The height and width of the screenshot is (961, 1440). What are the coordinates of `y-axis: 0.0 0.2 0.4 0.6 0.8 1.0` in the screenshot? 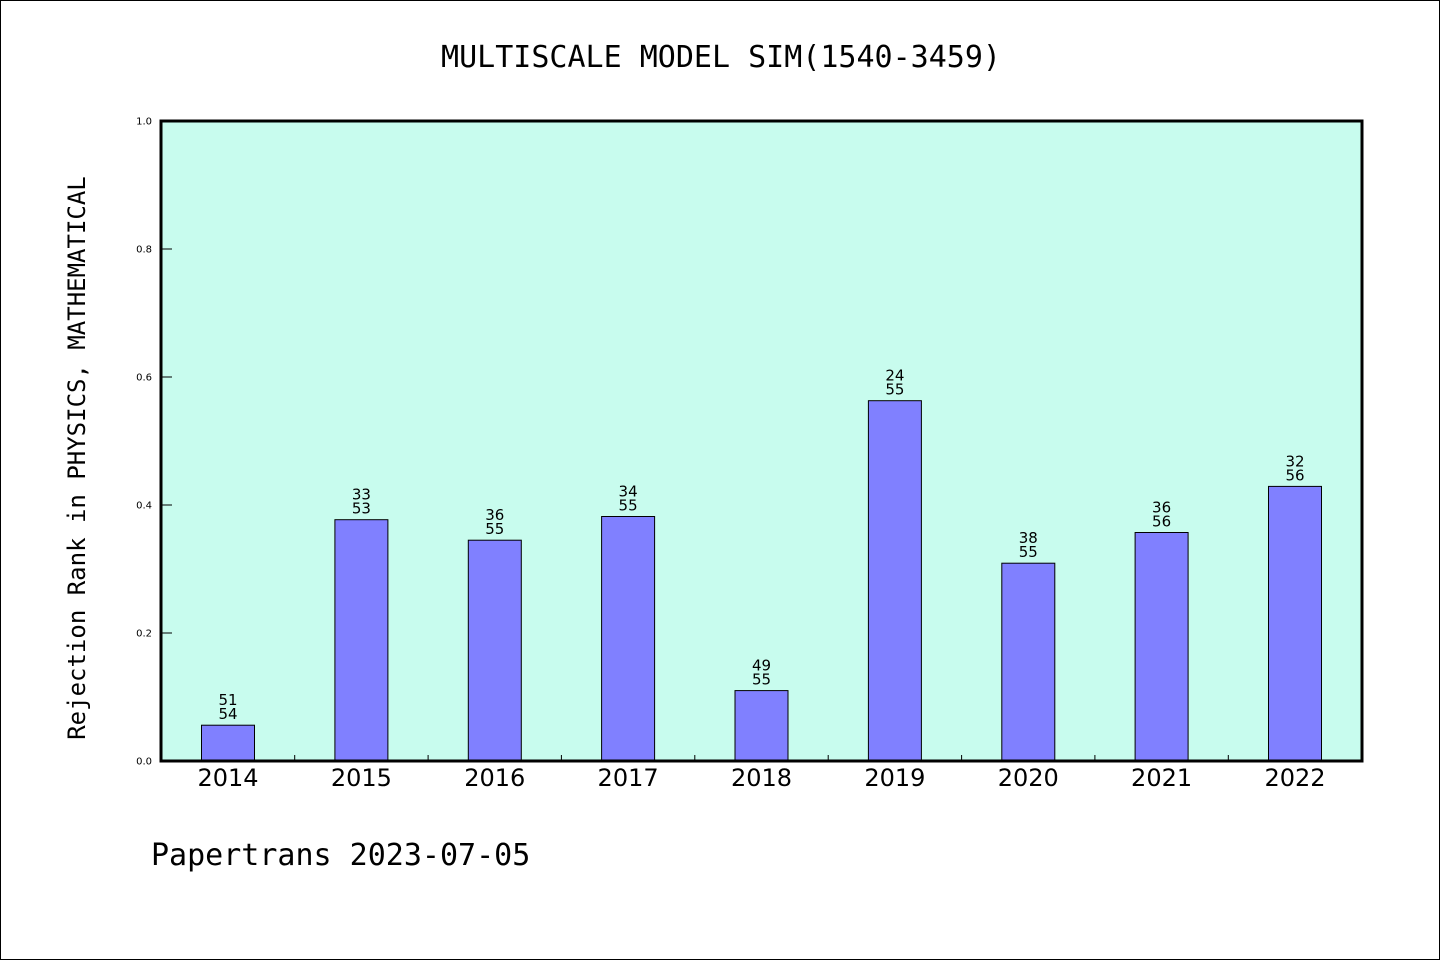 It's located at (154, 442).